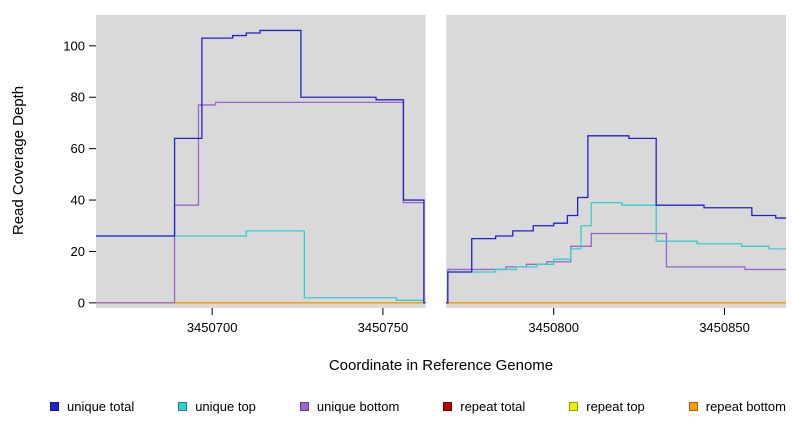  I want to click on legend-label: unique bottom, so click(358, 406).